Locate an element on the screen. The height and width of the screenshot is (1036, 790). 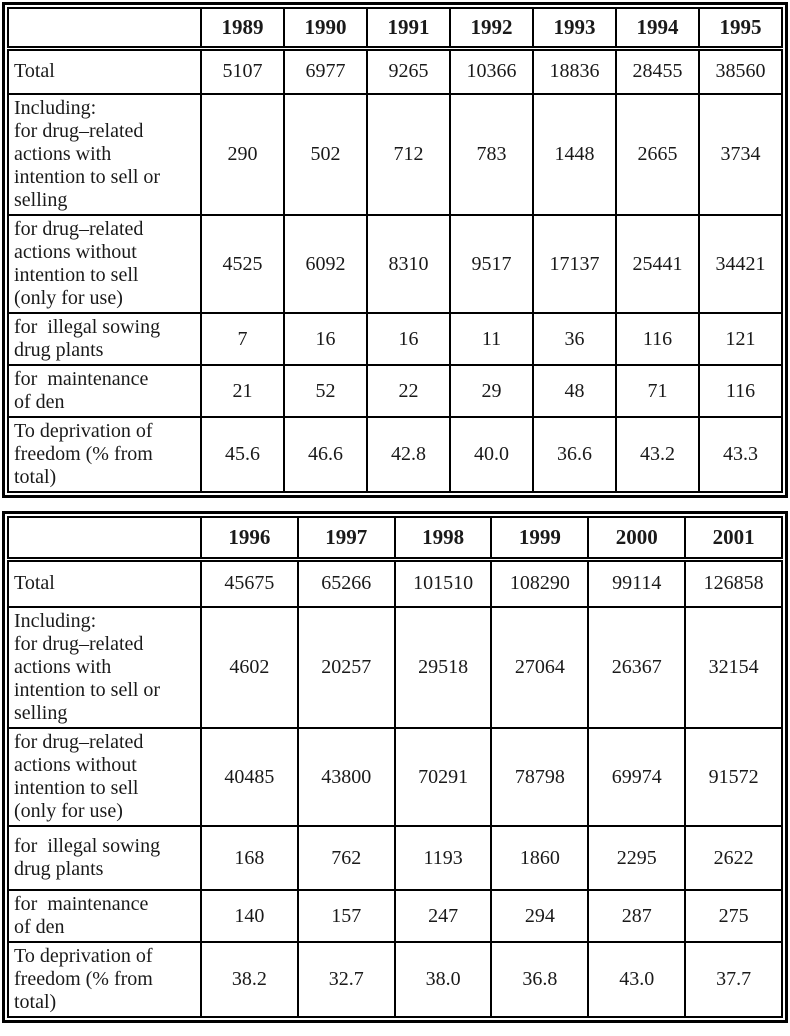
table-gap is located at coordinates (395, 504).